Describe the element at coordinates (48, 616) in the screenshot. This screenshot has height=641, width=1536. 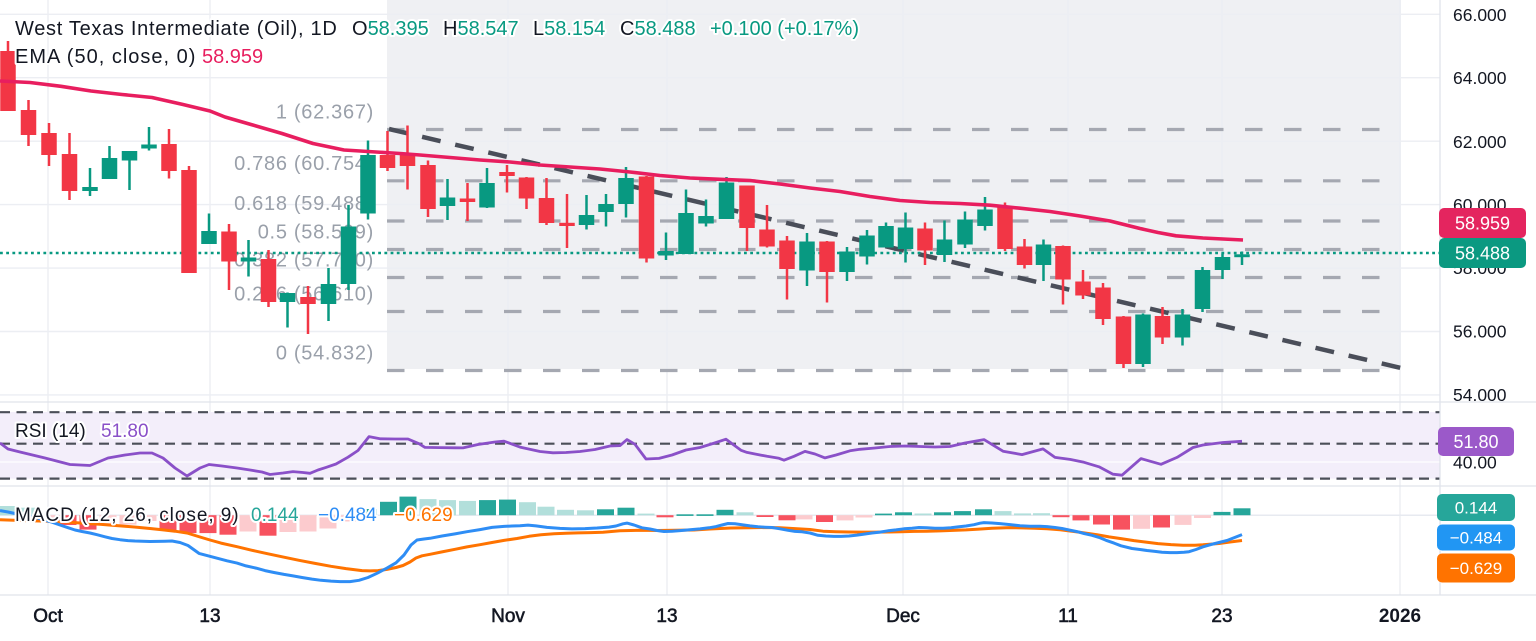
I see `svg-text: Oct` at that location.